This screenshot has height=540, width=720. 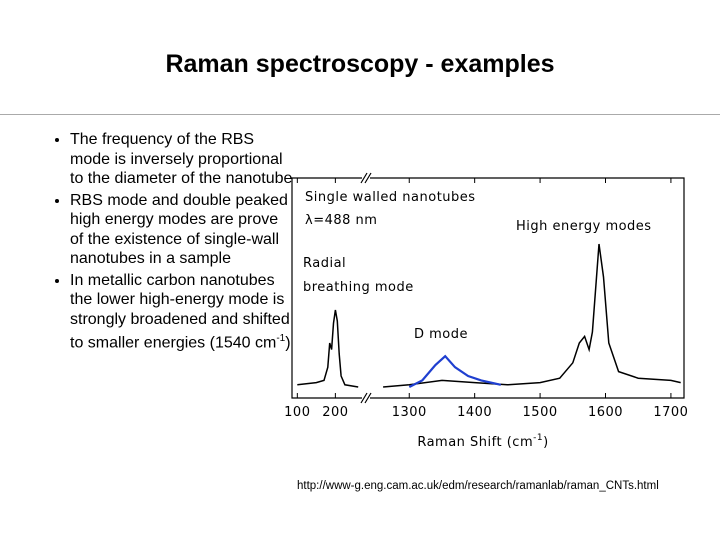 What do you see at coordinates (474, 412) in the screenshot?
I see `x-tick-label: 1400` at bounding box center [474, 412].